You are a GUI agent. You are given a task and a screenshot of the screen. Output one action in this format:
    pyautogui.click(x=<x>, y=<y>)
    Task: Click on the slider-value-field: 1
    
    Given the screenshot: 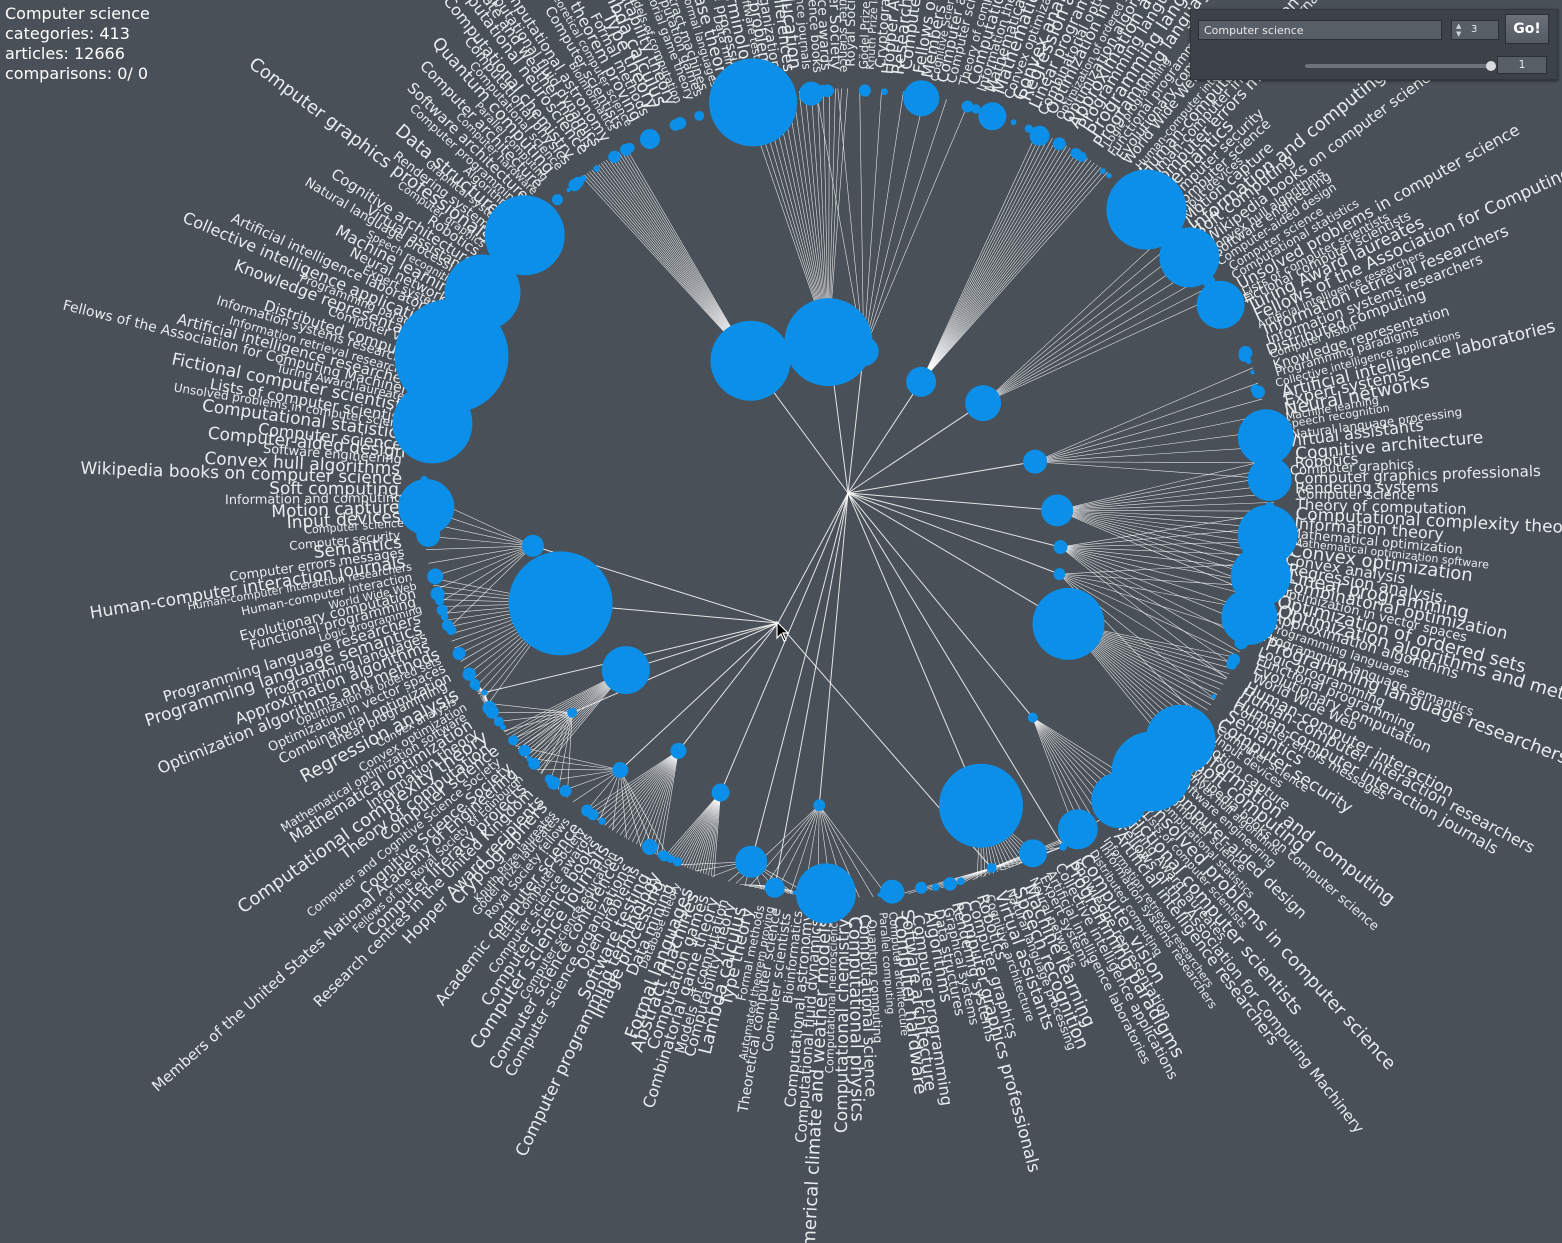 What is the action you would take?
    pyautogui.click(x=1522, y=65)
    